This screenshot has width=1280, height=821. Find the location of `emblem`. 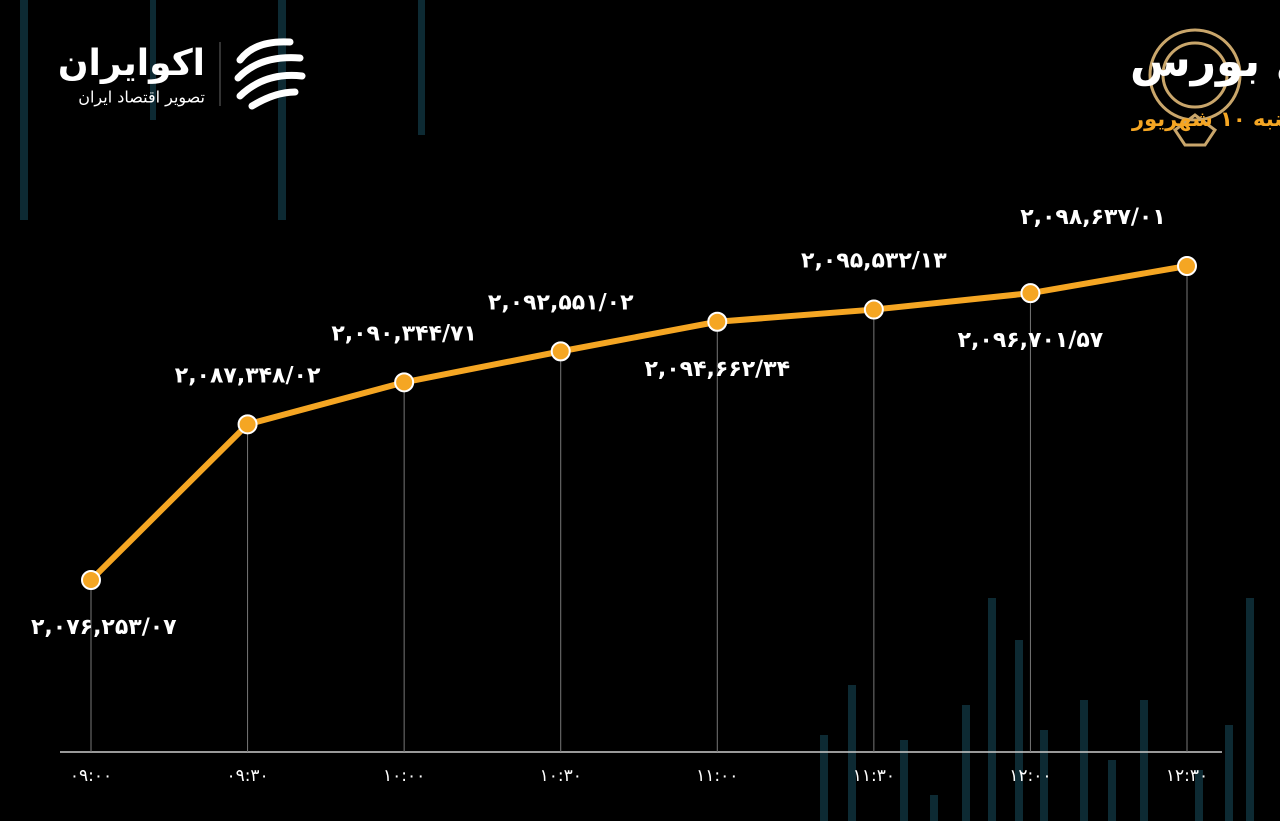

emblem is located at coordinates (1195, 87).